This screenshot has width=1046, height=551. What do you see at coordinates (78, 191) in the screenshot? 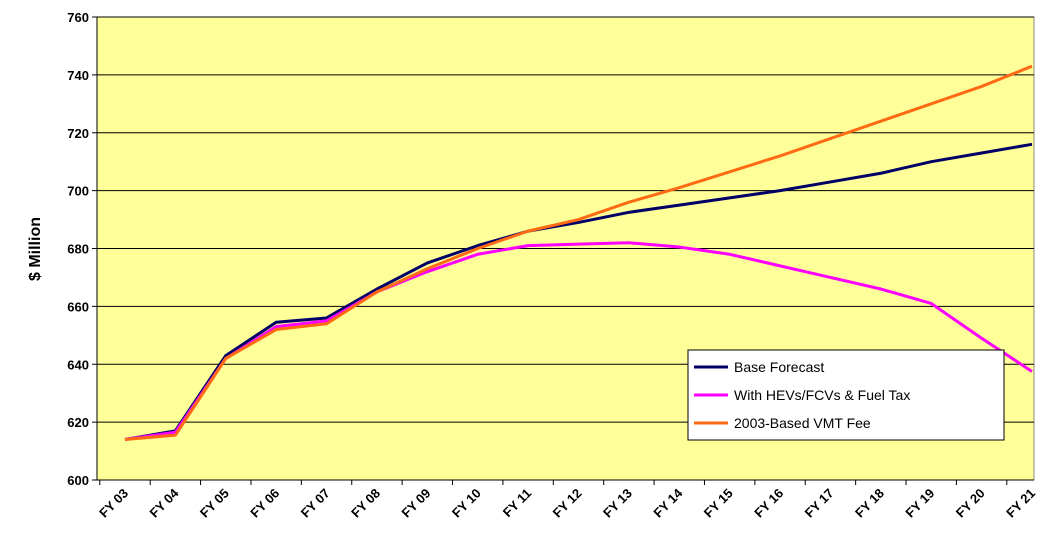
I see `y-tick-label: 700` at bounding box center [78, 191].